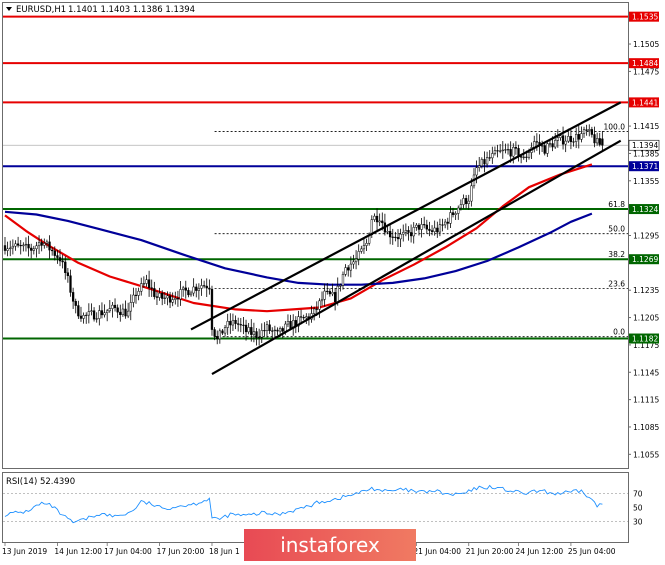 The height and width of the screenshot is (565, 665). Describe the element at coordinates (9, 9) in the screenshot. I see `triangle-down-icon` at that location.